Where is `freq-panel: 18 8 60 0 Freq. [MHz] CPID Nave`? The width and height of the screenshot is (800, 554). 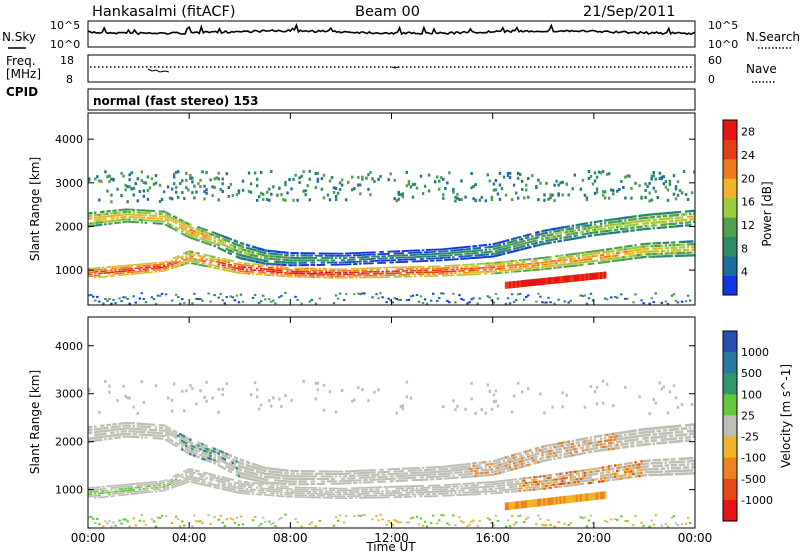
freq-panel: 18 8 60 0 Freq. [MHz] CPID Nave is located at coordinates (391, 76).